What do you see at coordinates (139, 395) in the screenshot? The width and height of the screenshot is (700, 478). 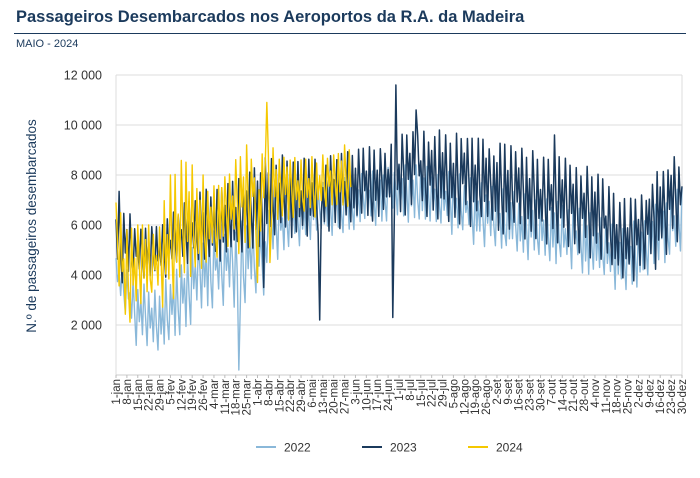 I see `x-tick-label: 15-jan` at bounding box center [139, 395].